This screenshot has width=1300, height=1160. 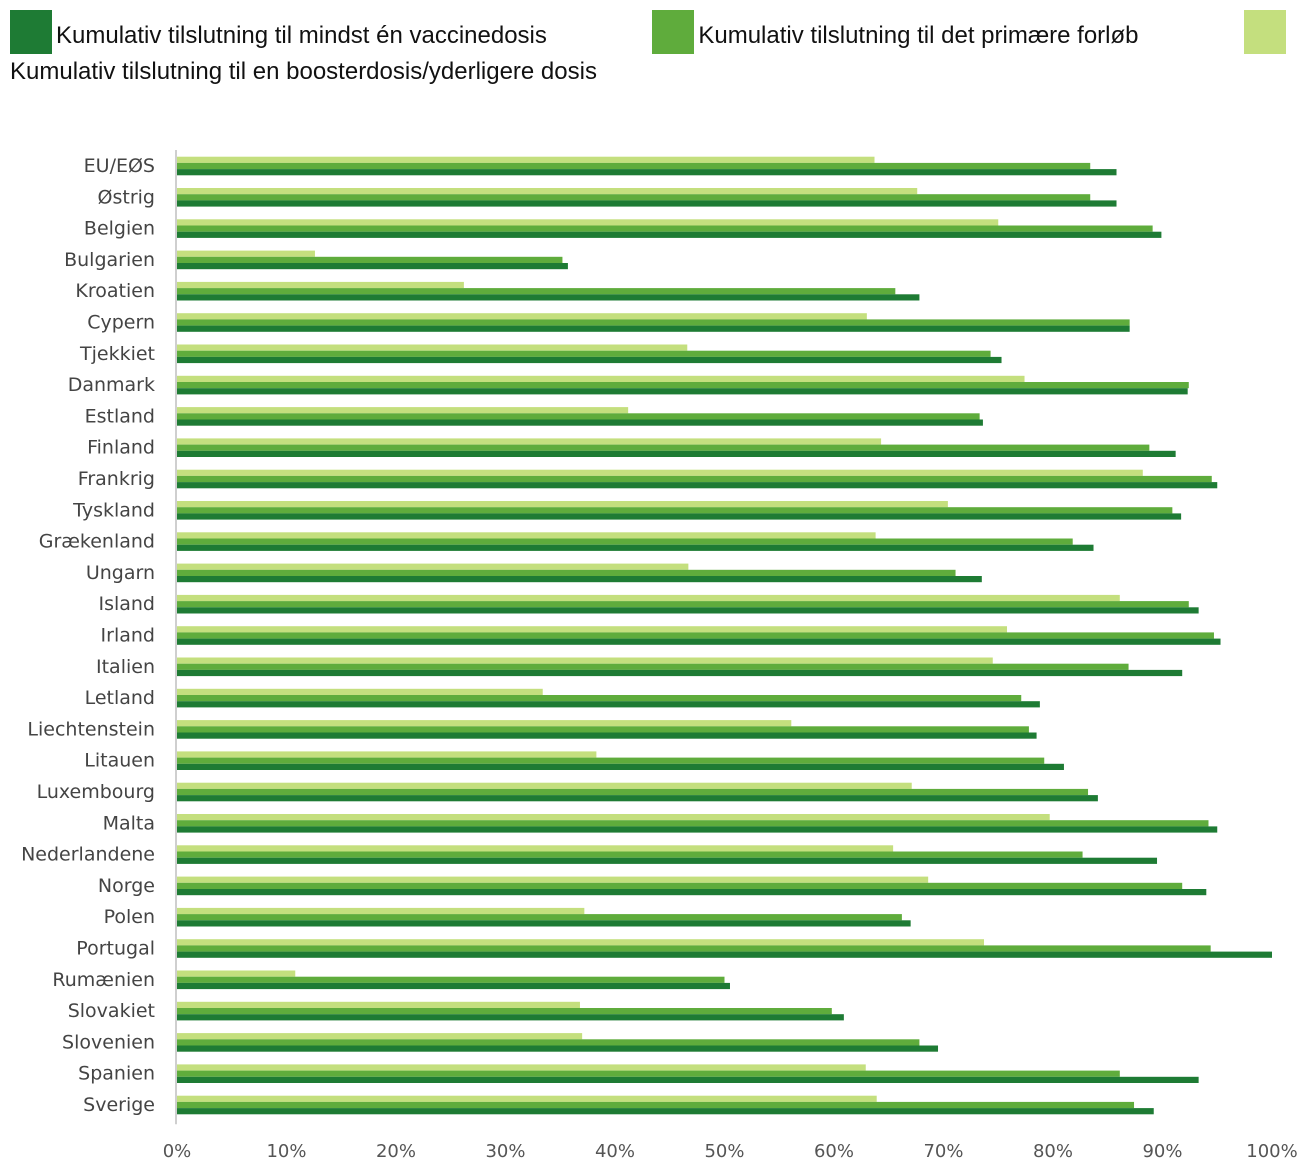 I want to click on category-label: Østrig, so click(x=126, y=197).